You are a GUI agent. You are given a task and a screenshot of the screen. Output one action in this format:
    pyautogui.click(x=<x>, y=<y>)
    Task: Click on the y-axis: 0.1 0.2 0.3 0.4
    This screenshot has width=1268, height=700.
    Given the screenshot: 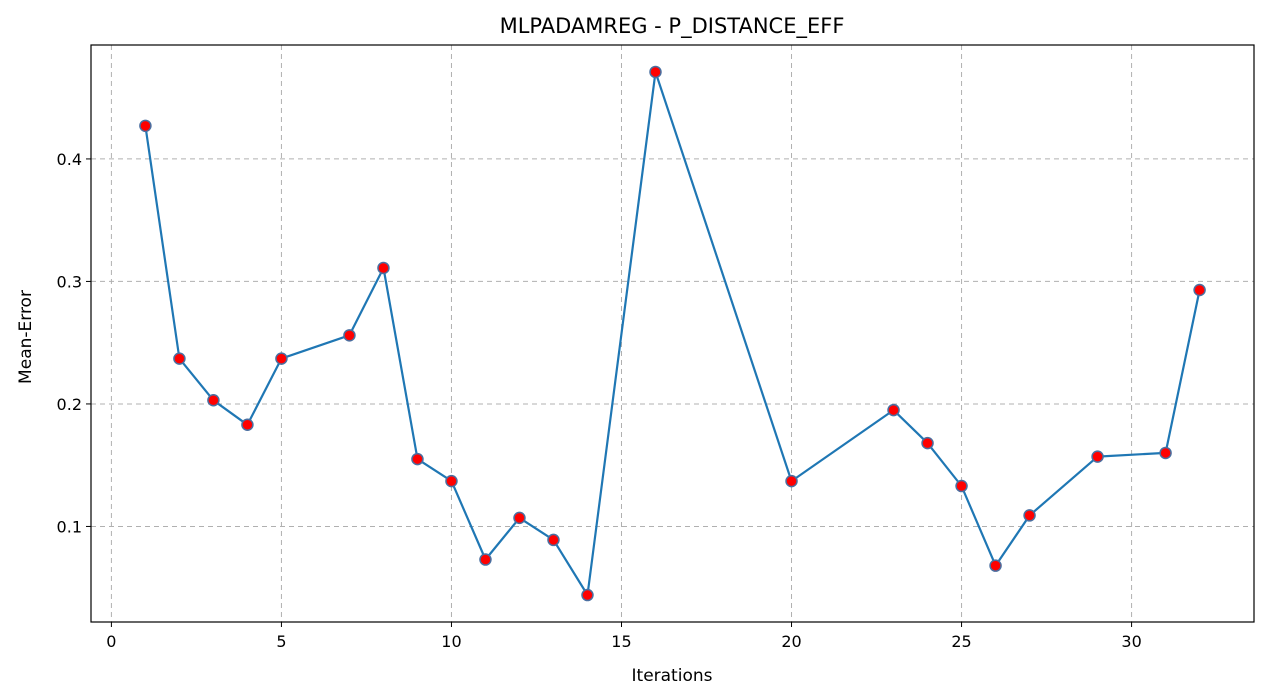 What is the action you would take?
    pyautogui.click(x=74, y=343)
    